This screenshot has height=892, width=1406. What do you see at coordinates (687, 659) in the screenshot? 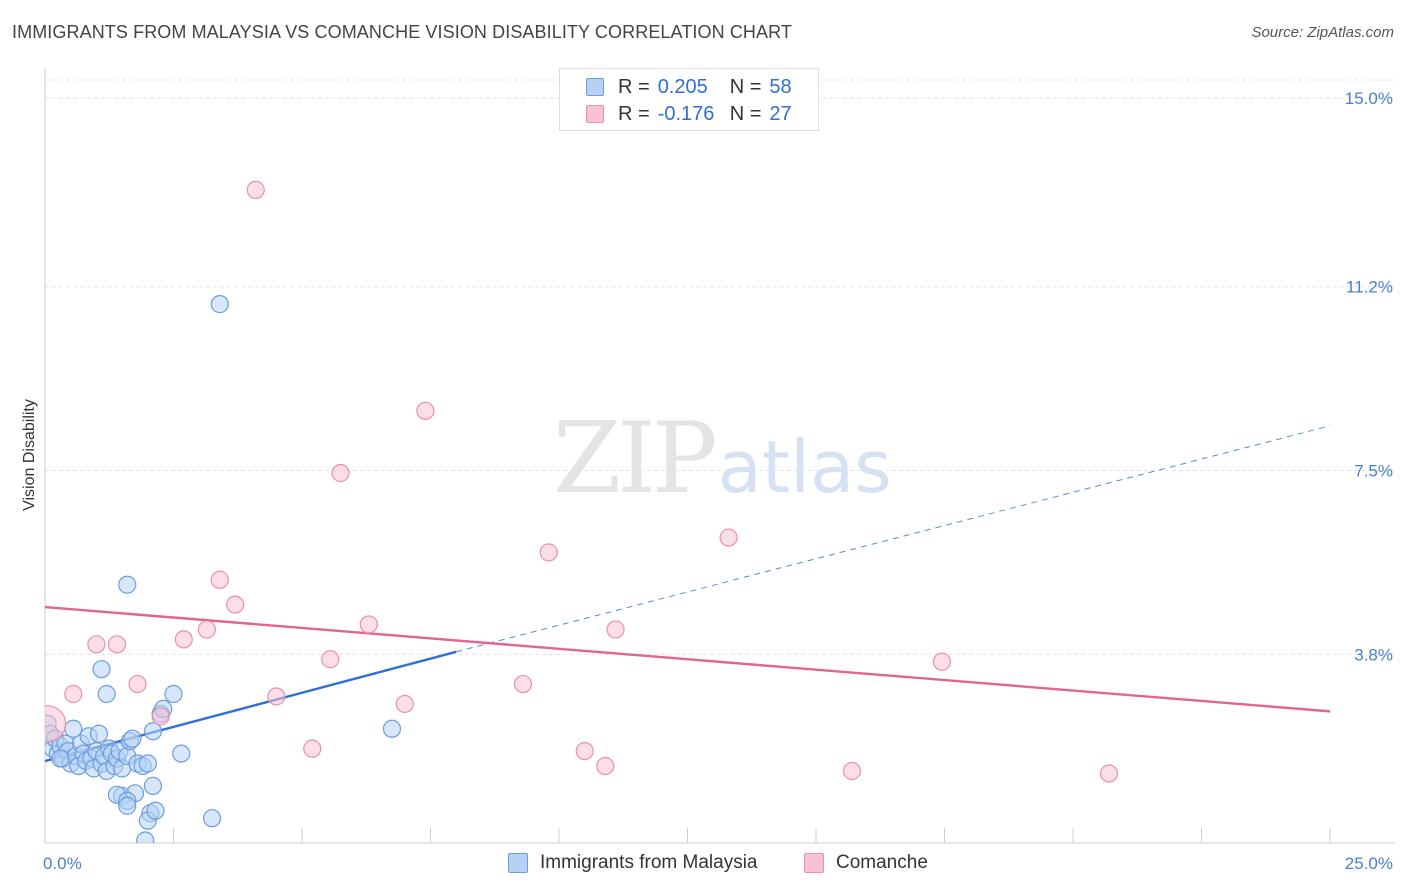
I see `comanche-trend-line` at bounding box center [687, 659].